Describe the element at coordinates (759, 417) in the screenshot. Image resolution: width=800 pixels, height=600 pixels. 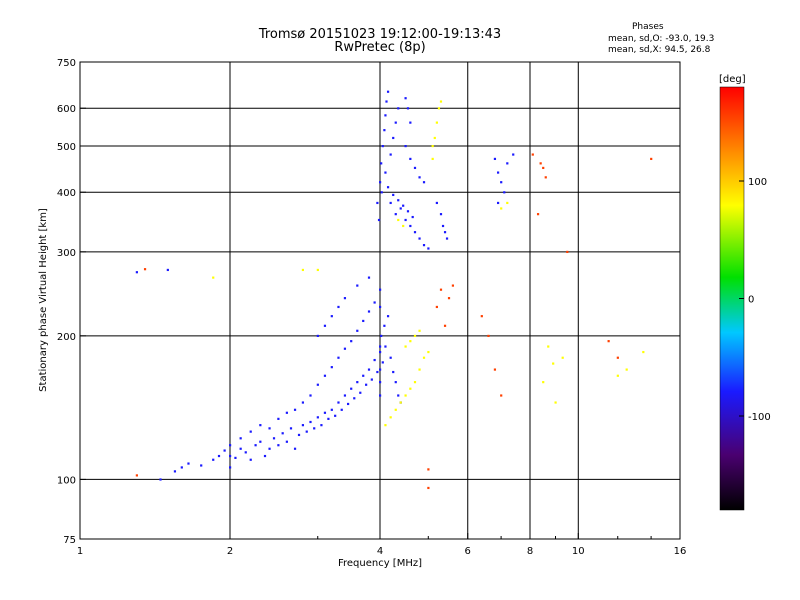
I see `colorbar-tick-label: -100` at that location.